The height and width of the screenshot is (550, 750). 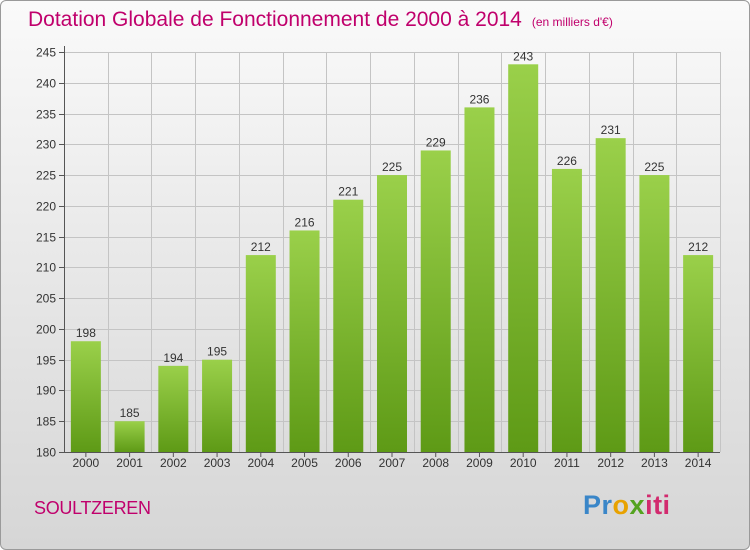 What do you see at coordinates (348, 192) in the screenshot?
I see `data-label: 221` at bounding box center [348, 192].